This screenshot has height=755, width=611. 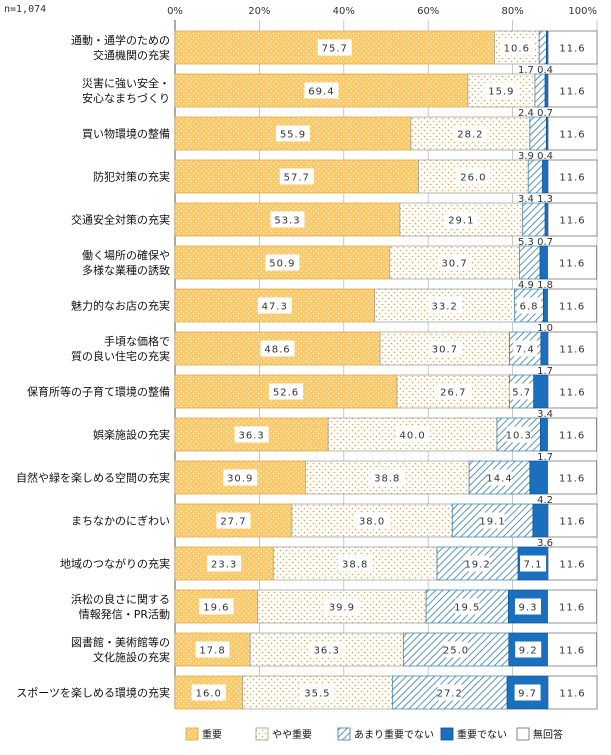 I want to click on small-value-annotation: 4.9 1.8, so click(x=535, y=285).